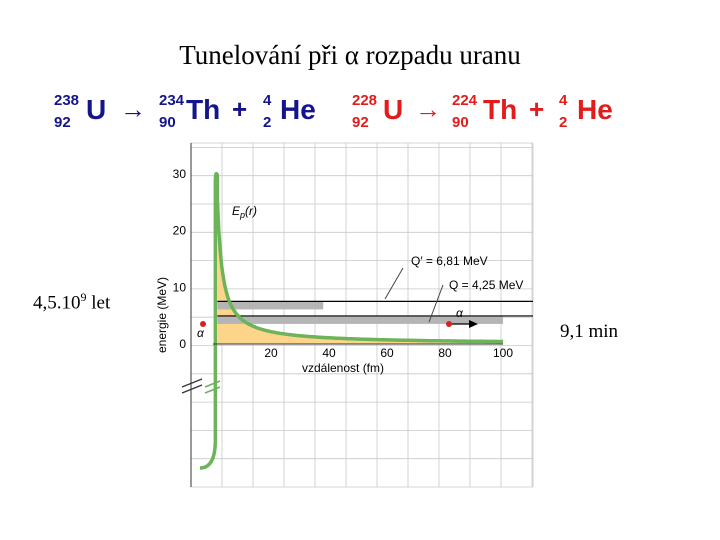  Describe the element at coordinates (83, 297) in the screenshot. I see `half-life-exponent: 9` at that location.